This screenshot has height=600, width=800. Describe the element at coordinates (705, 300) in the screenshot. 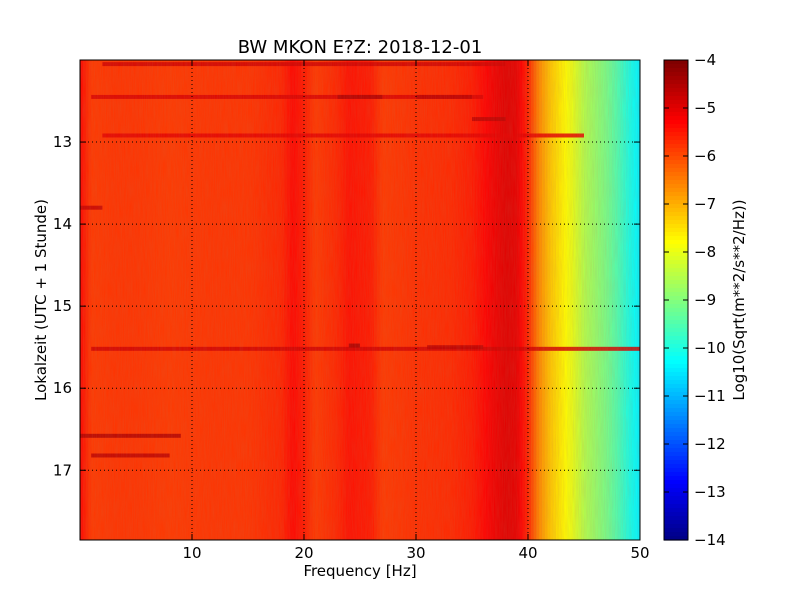

I see `colorbar-tick-label: −9` at that location.